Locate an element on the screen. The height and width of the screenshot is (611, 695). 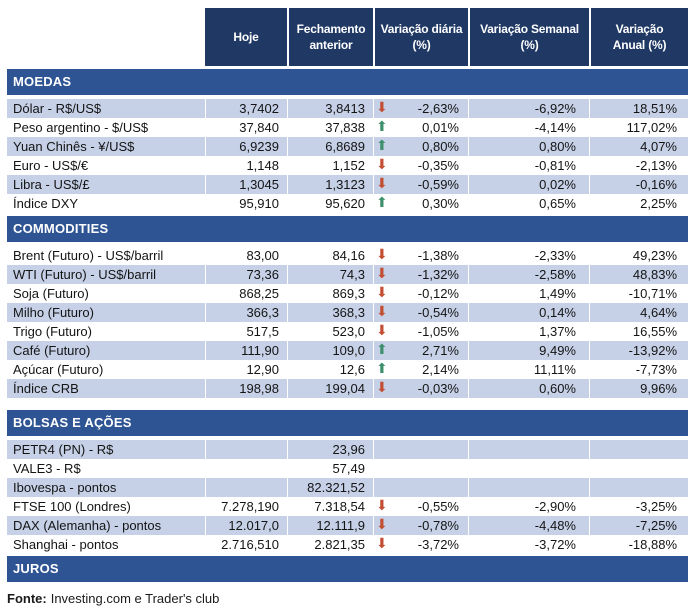
section-title: MOEDAS is located at coordinates (42, 81).